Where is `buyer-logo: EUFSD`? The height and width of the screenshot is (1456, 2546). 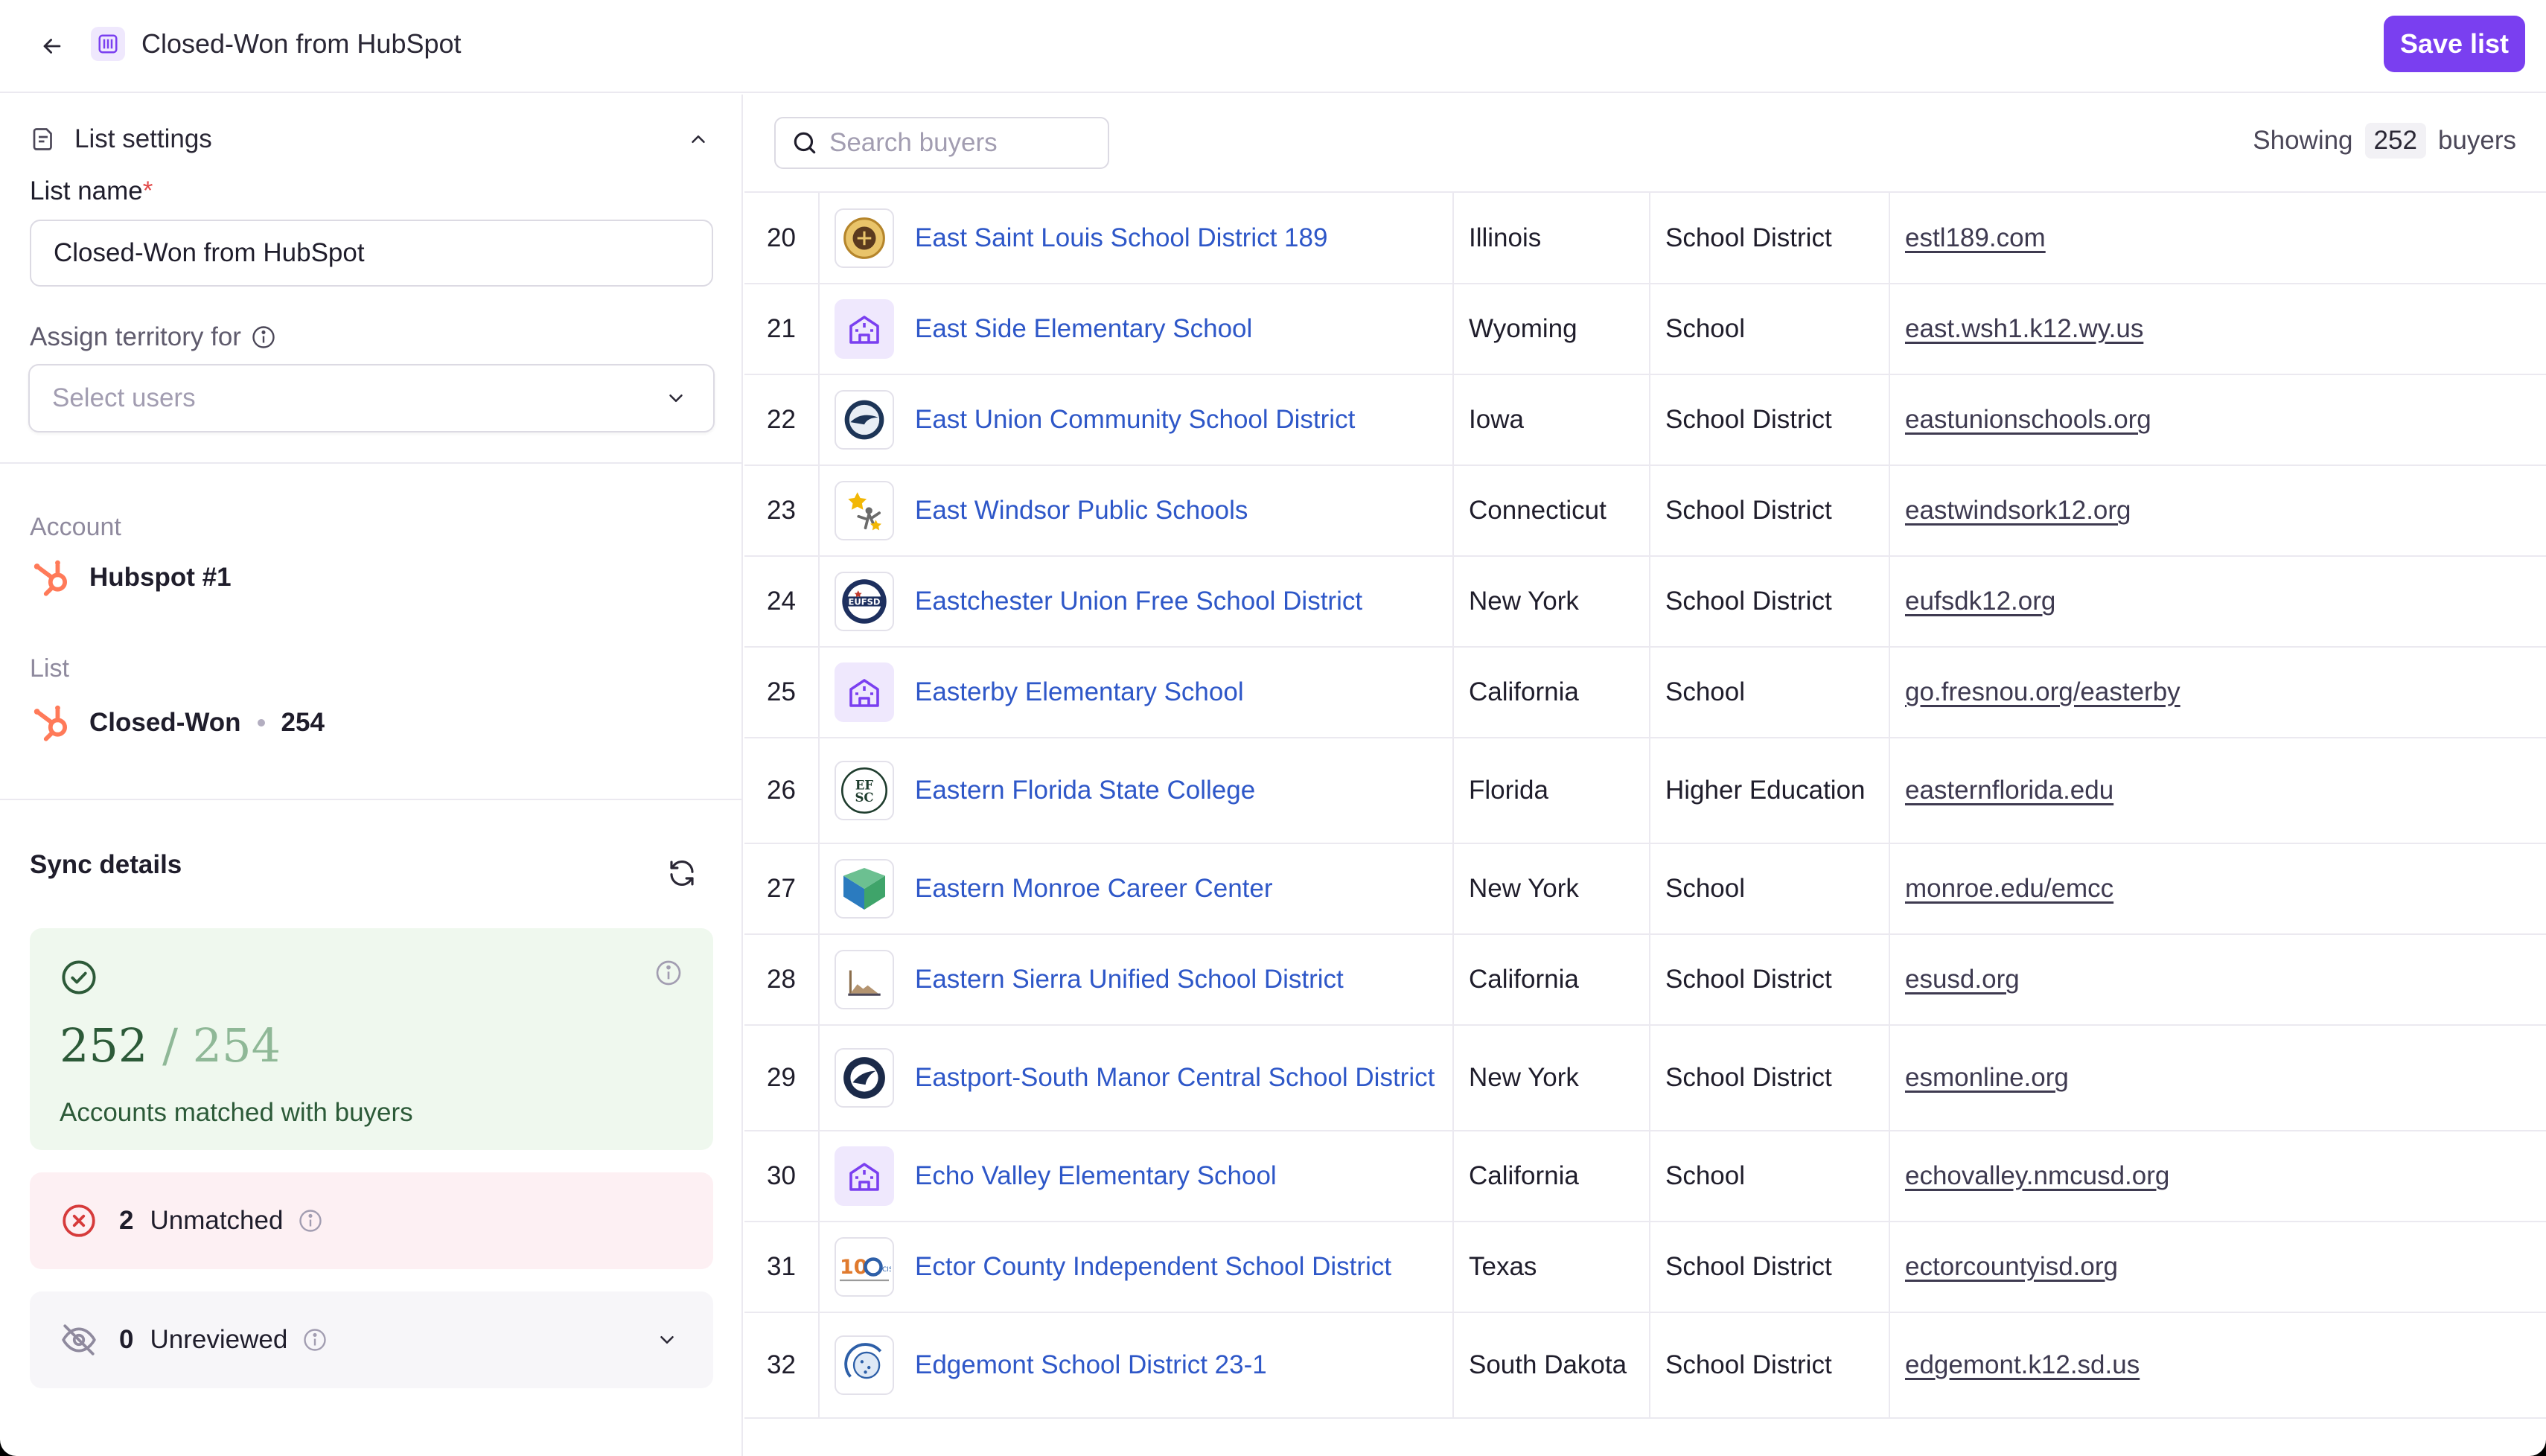 buyer-logo: EUFSD is located at coordinates (865, 601).